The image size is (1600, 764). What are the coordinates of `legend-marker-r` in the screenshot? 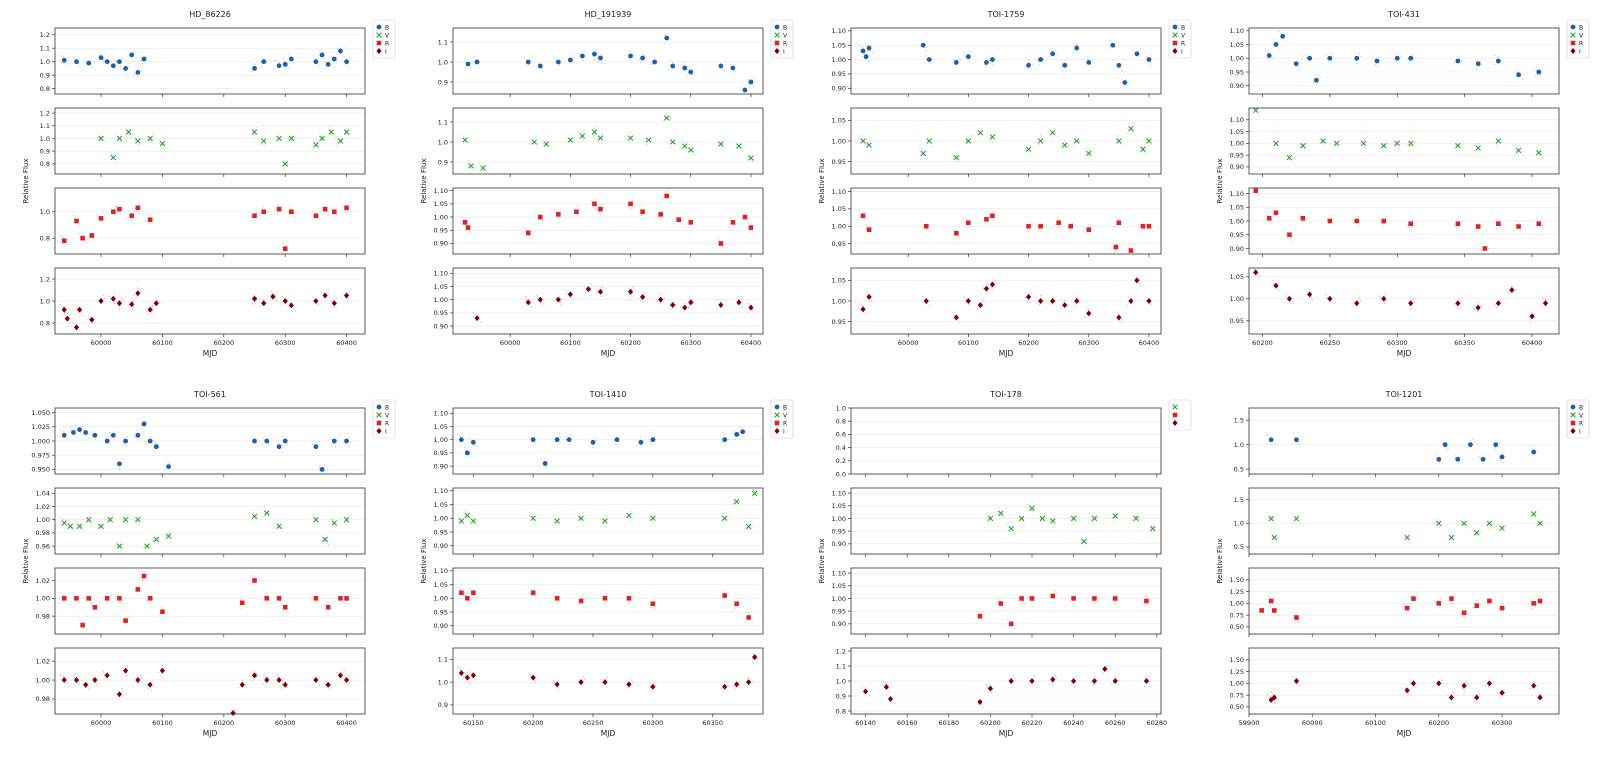 It's located at (1175, 415).